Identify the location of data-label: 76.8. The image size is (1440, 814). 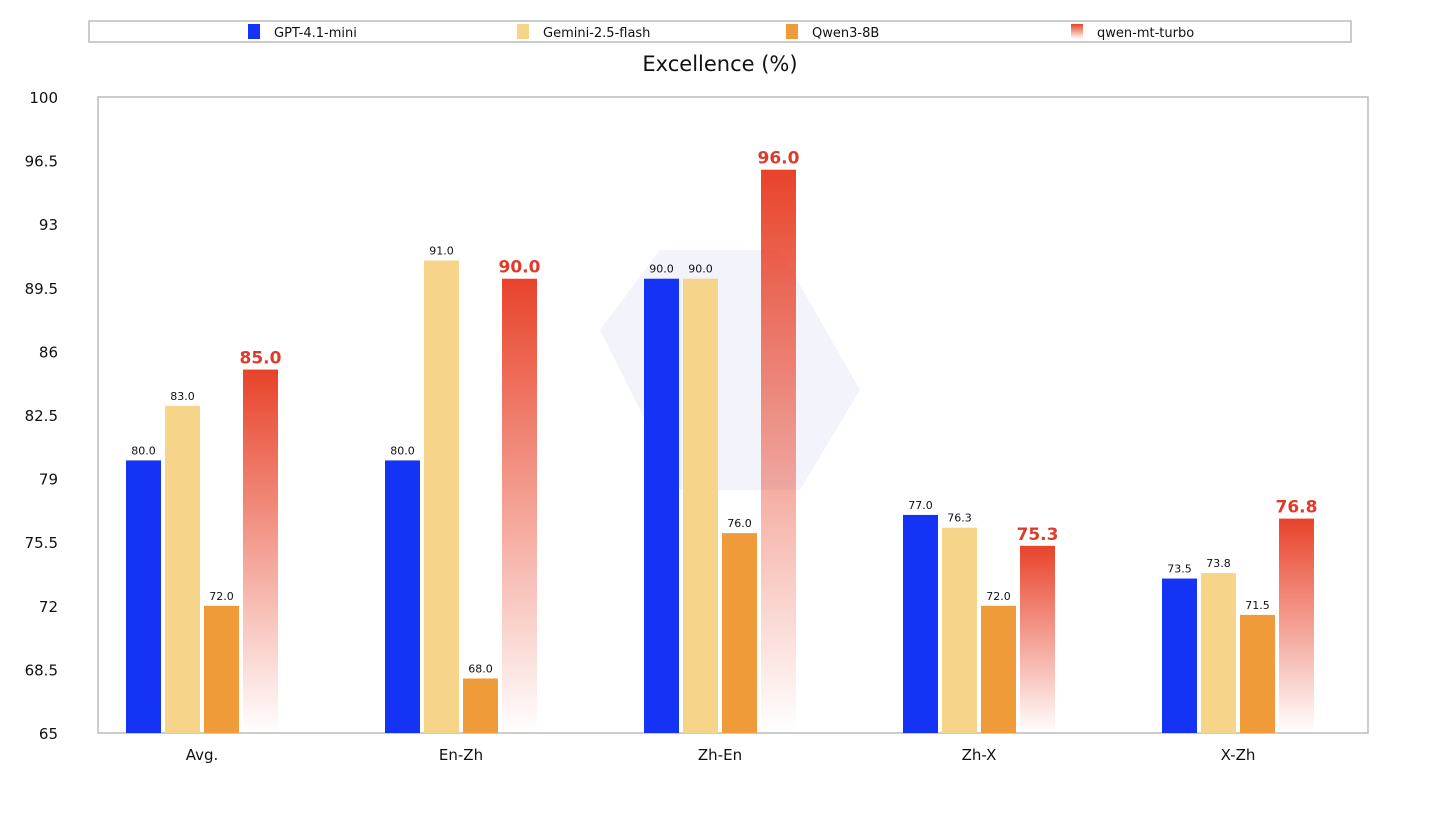
(1297, 508).